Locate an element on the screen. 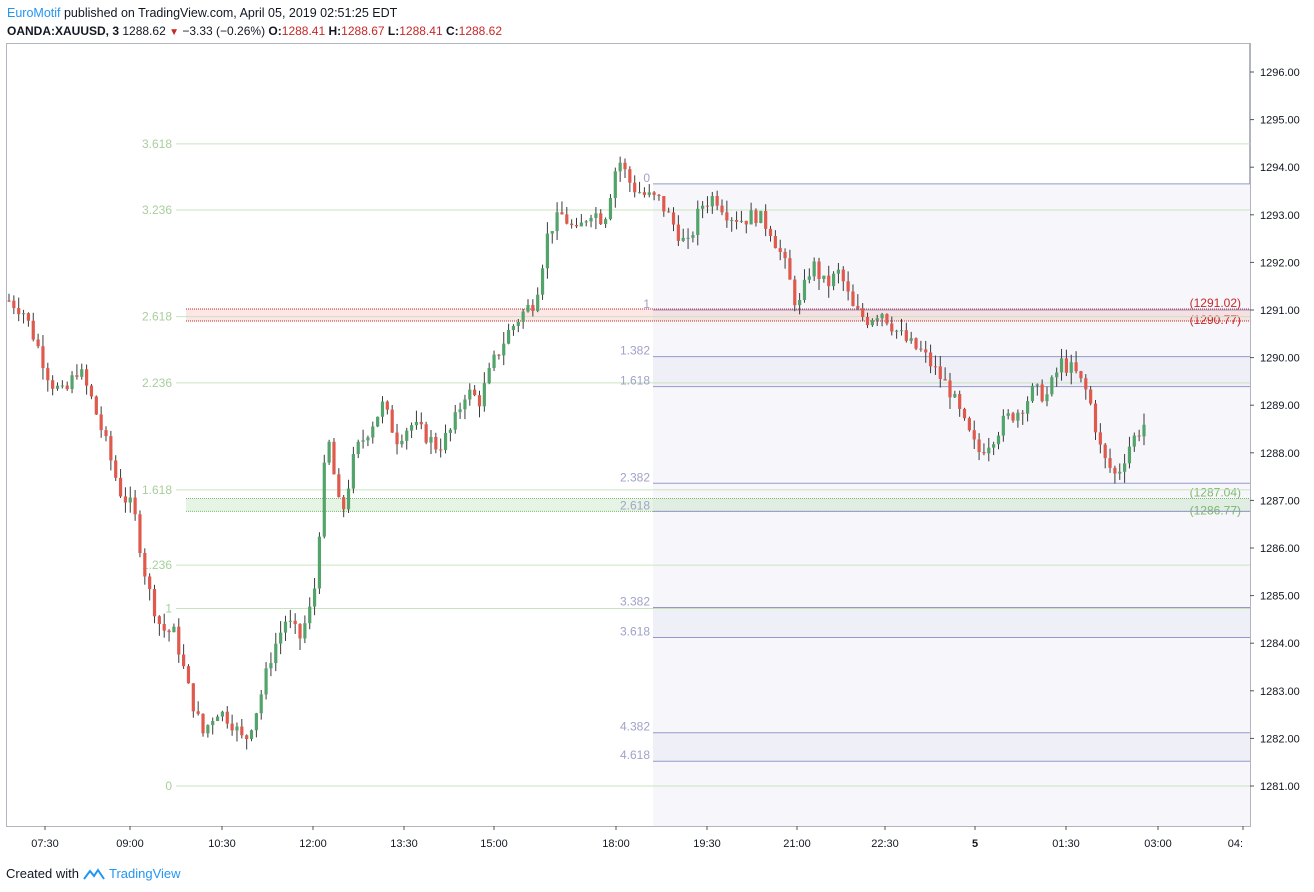 Image resolution: width=1314 pixels, height=892 pixels. y-tick-label: 1284.00 is located at coordinates (1280, 644).